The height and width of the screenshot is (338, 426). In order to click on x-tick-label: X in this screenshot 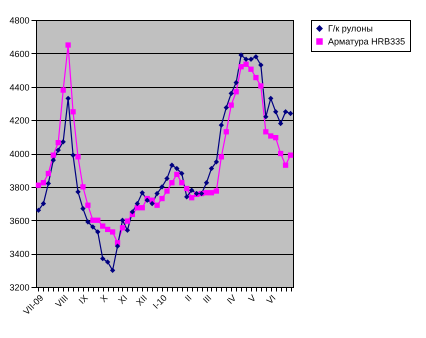, I will do `click(104, 298)`.